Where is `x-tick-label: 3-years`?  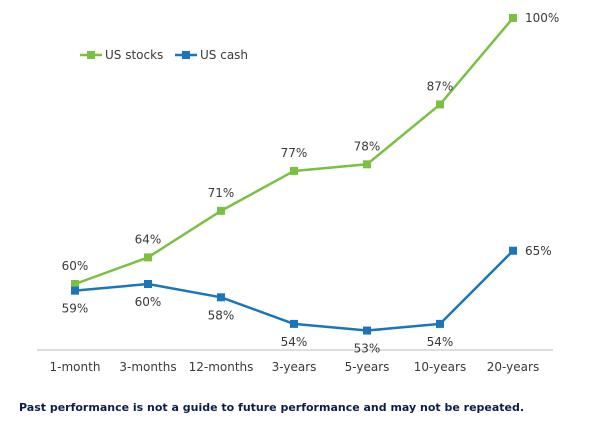 x-tick-label: 3-years is located at coordinates (294, 367).